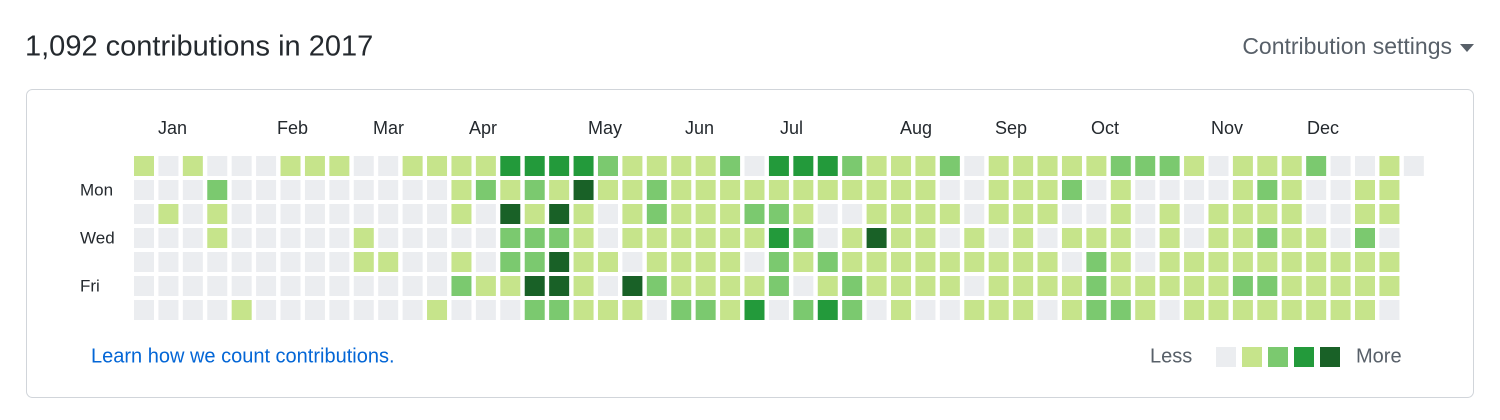 This screenshot has height=420, width=1500. I want to click on month-label: Jun, so click(699, 128).